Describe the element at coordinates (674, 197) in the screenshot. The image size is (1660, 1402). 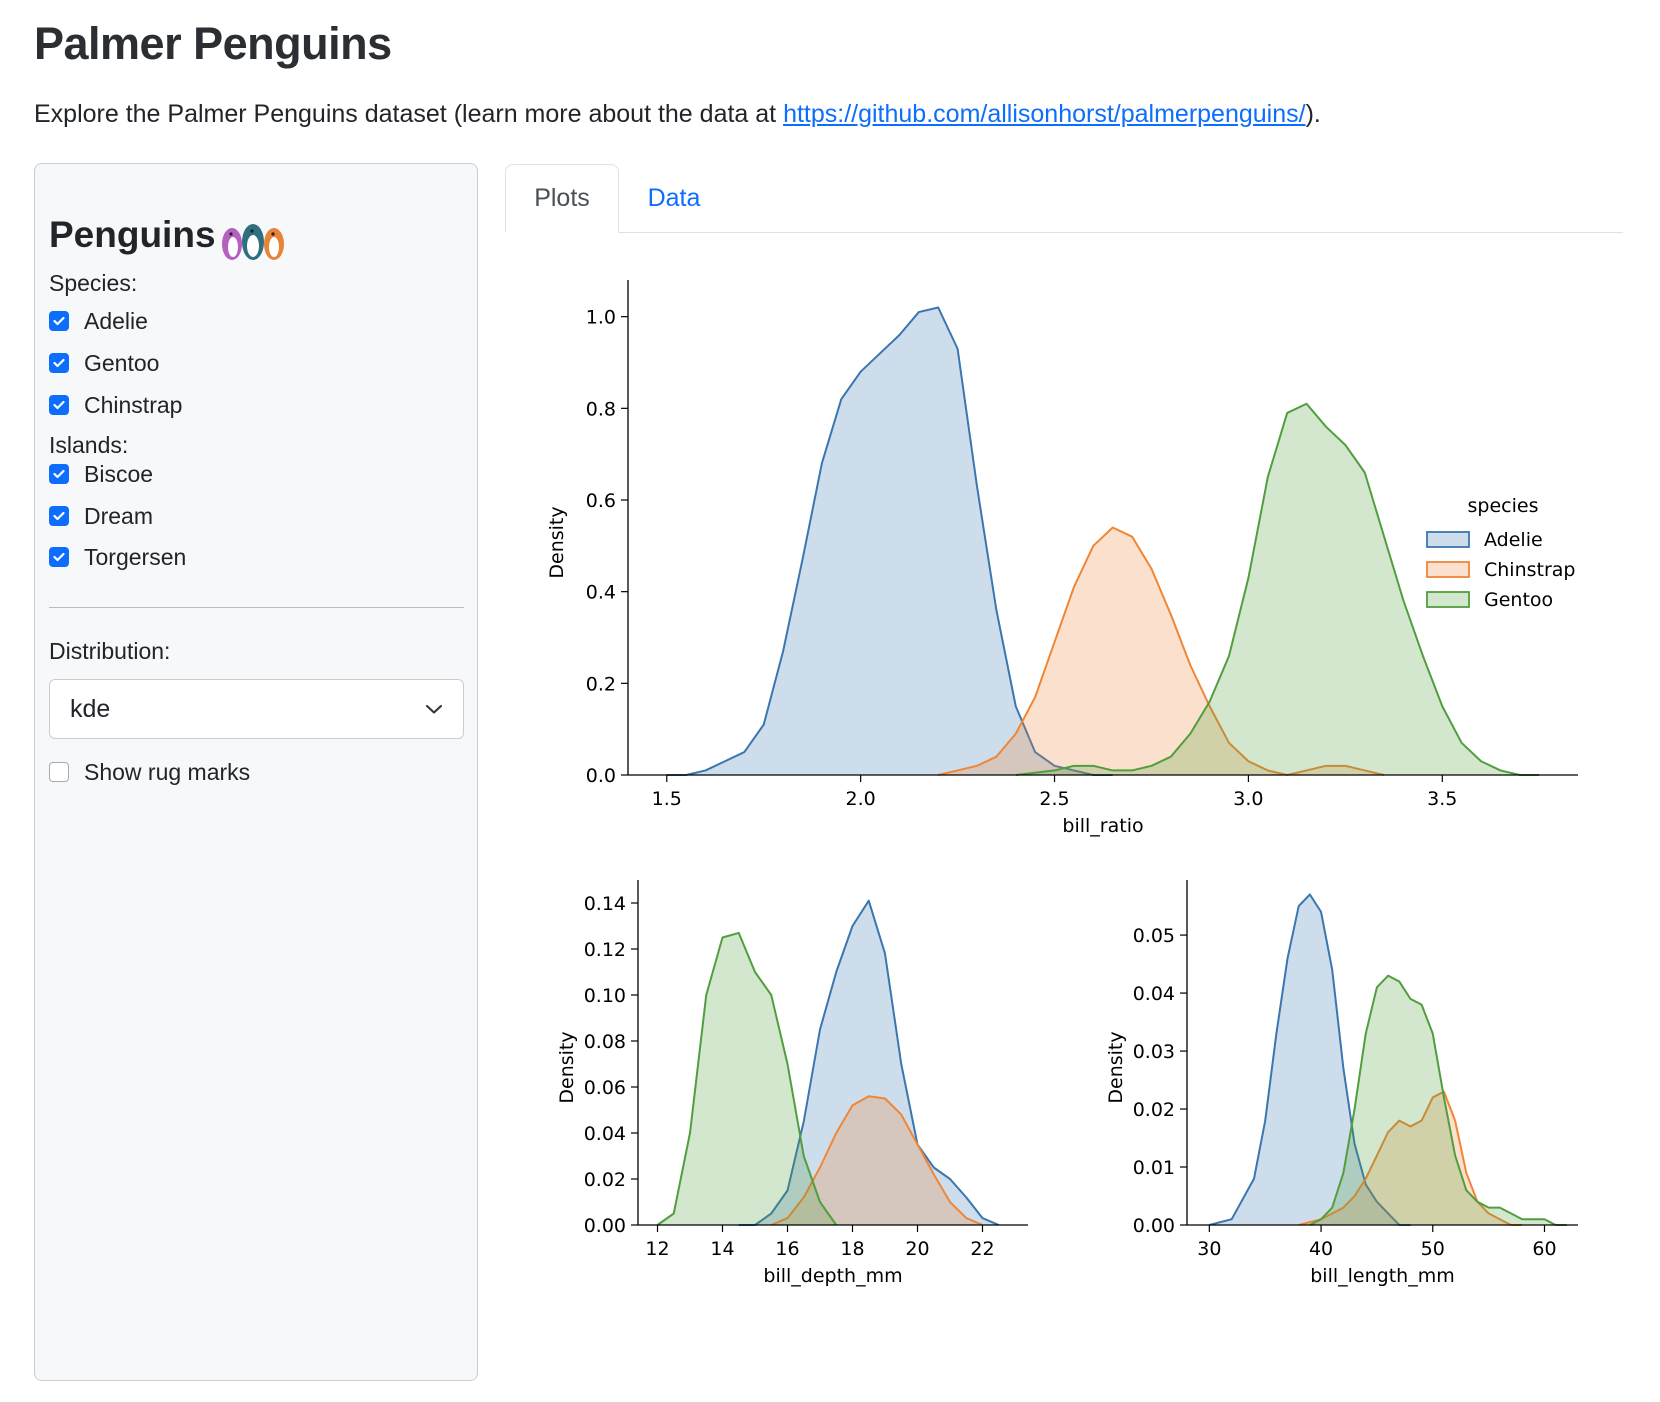
I see `tab-data: Data` at that location.